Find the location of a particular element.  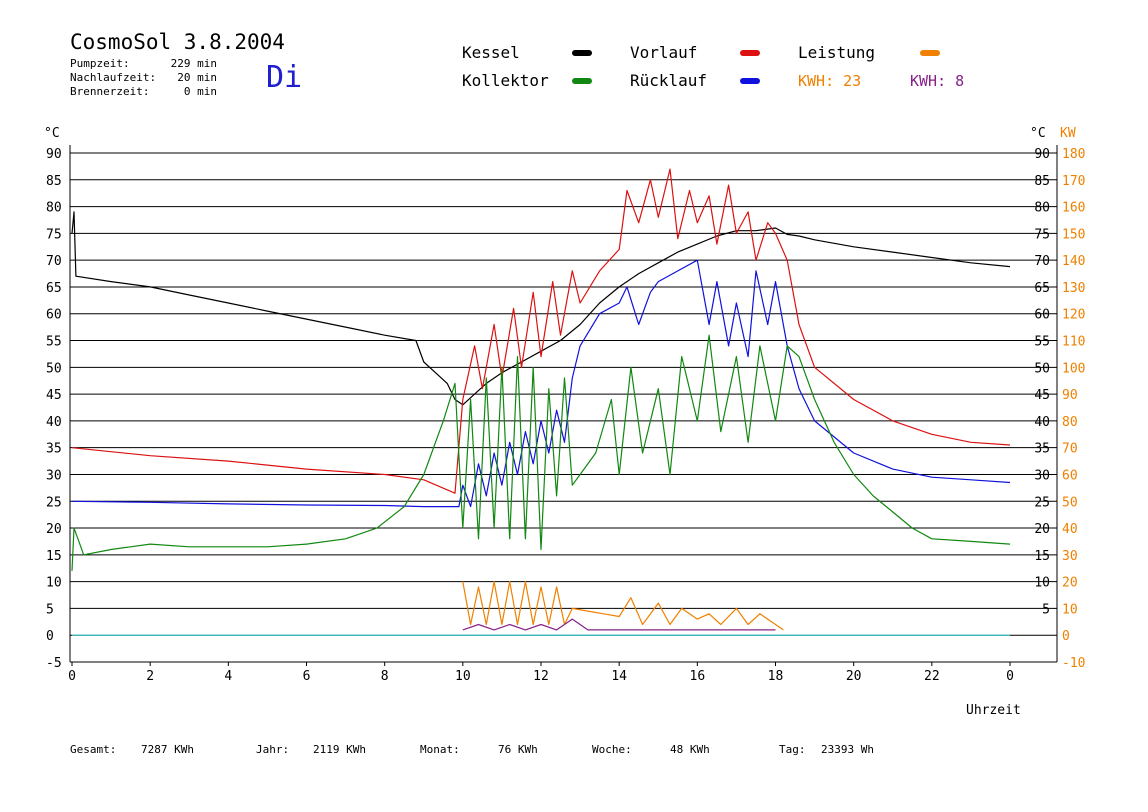

y-tick-left-15: 15 is located at coordinates (54, 556).